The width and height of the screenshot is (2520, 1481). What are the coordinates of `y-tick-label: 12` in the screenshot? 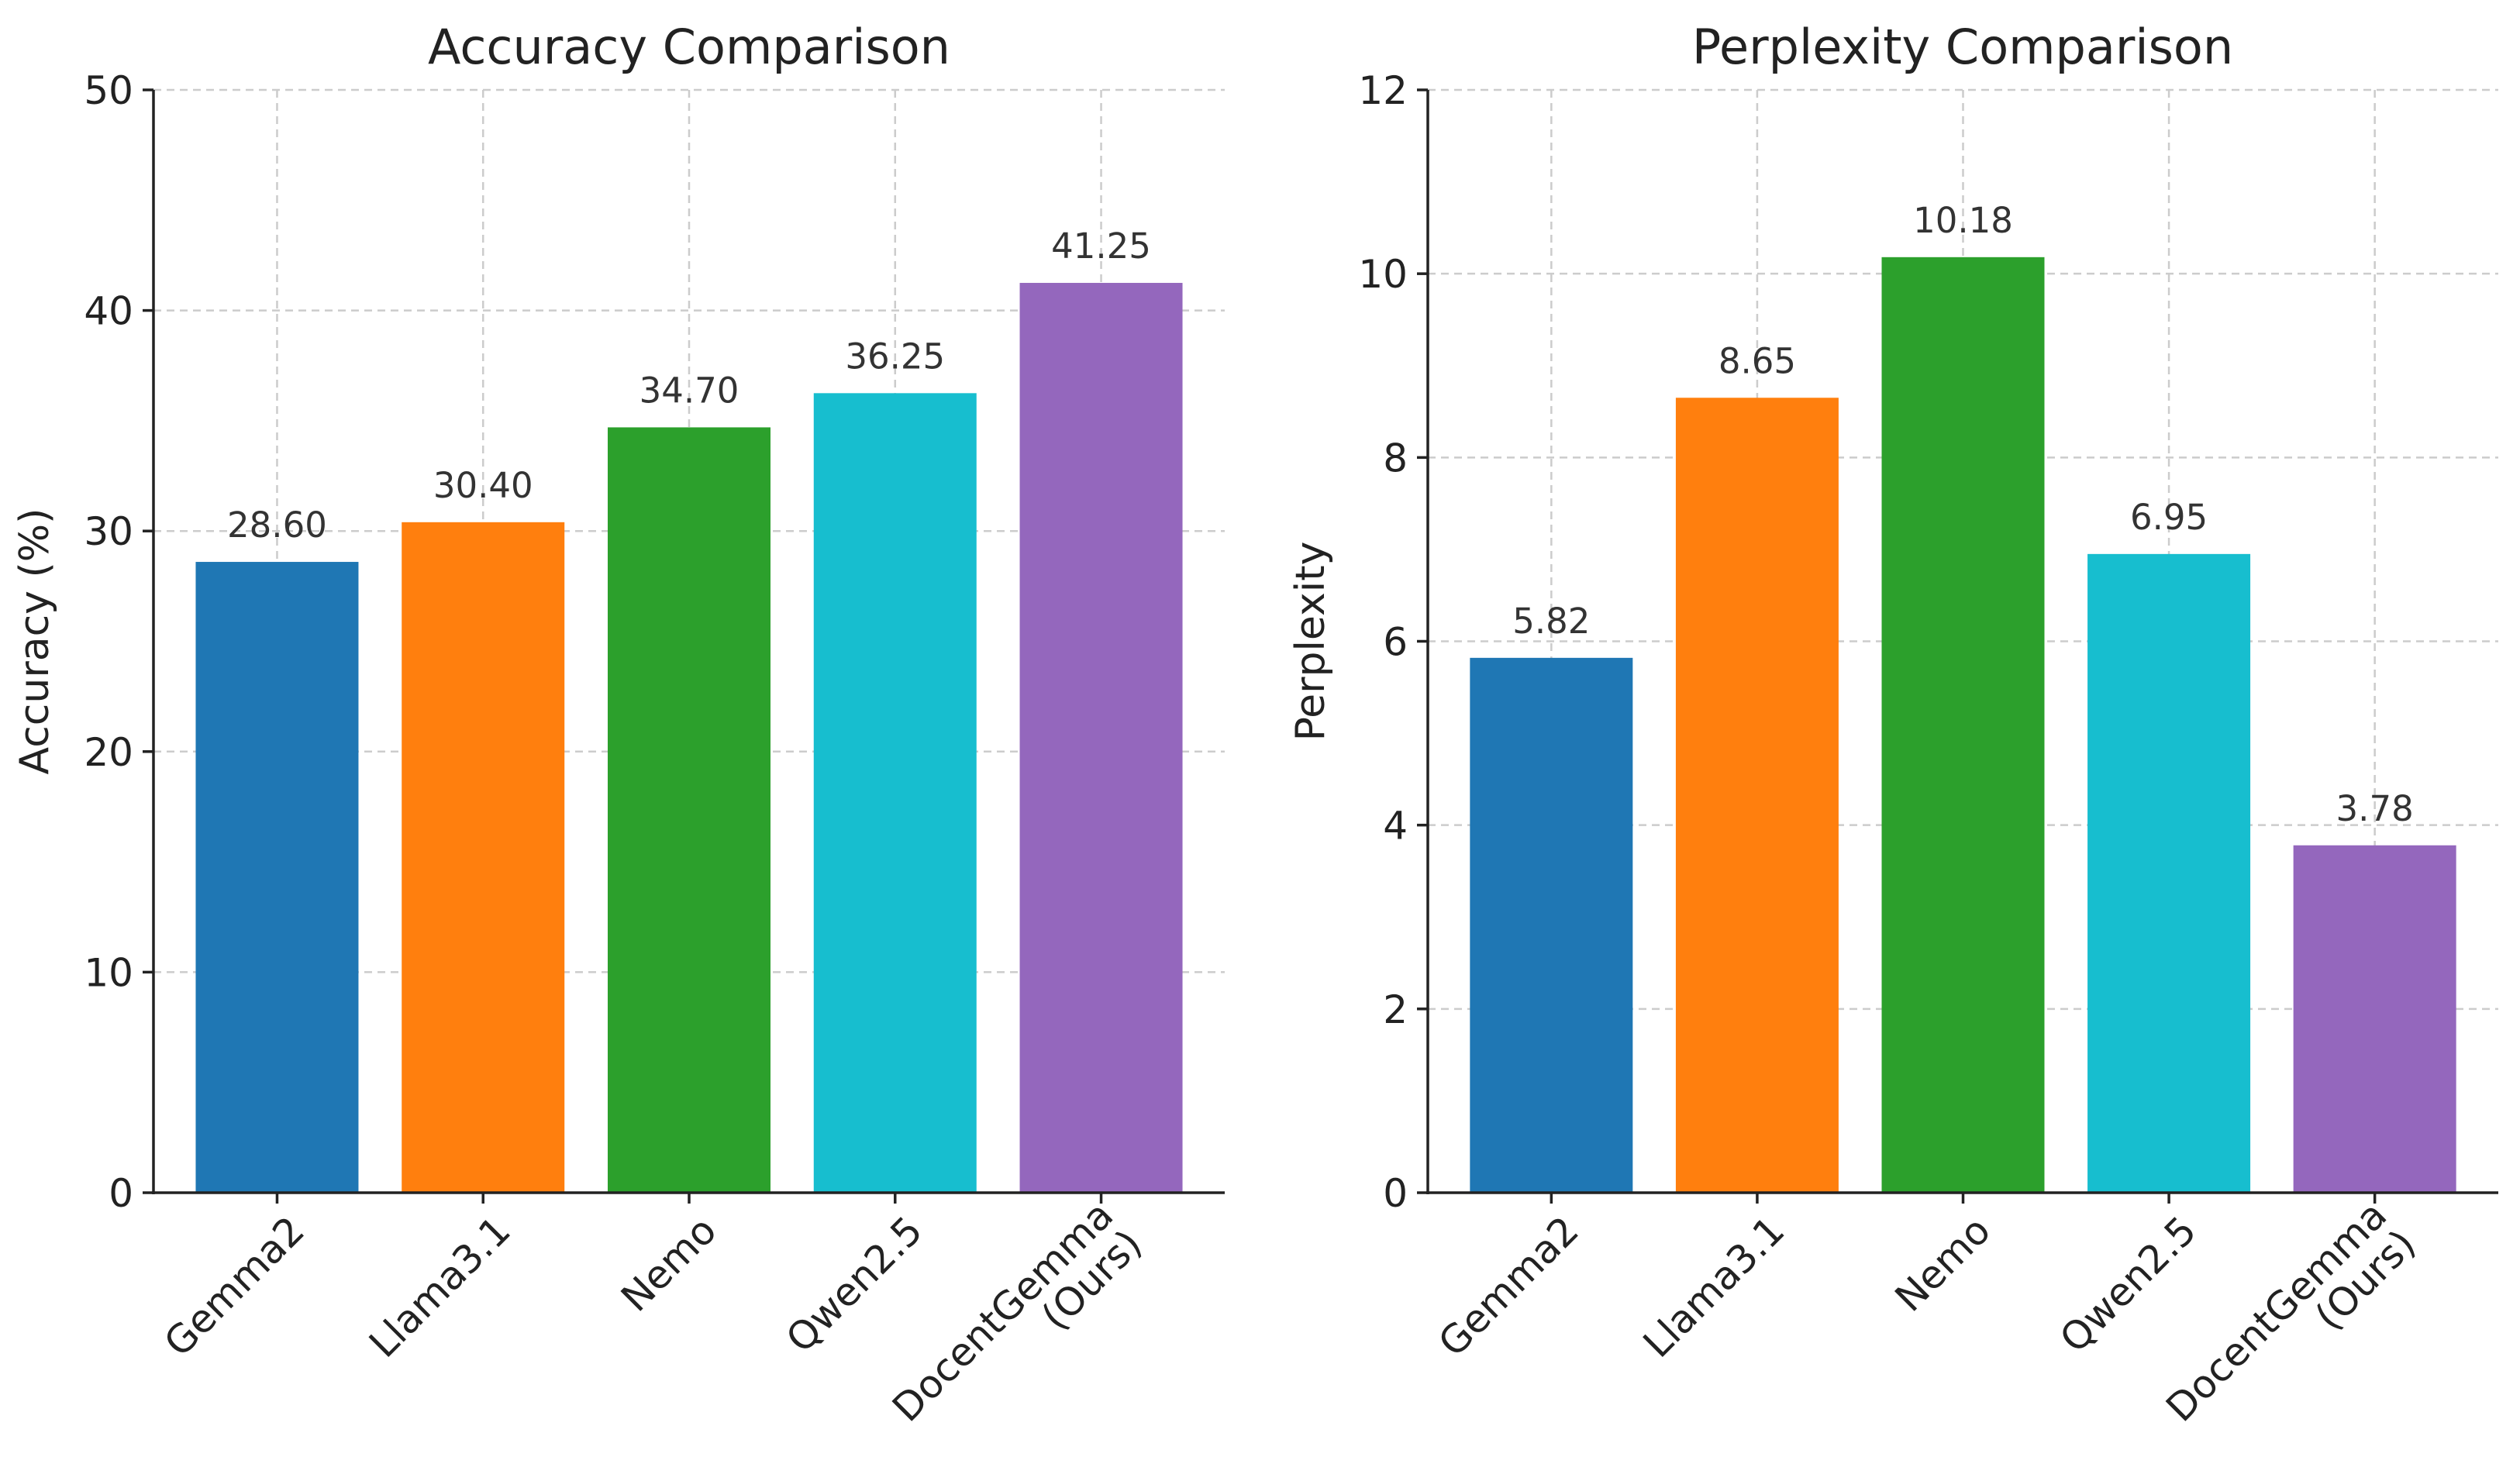 It's located at (1383, 90).